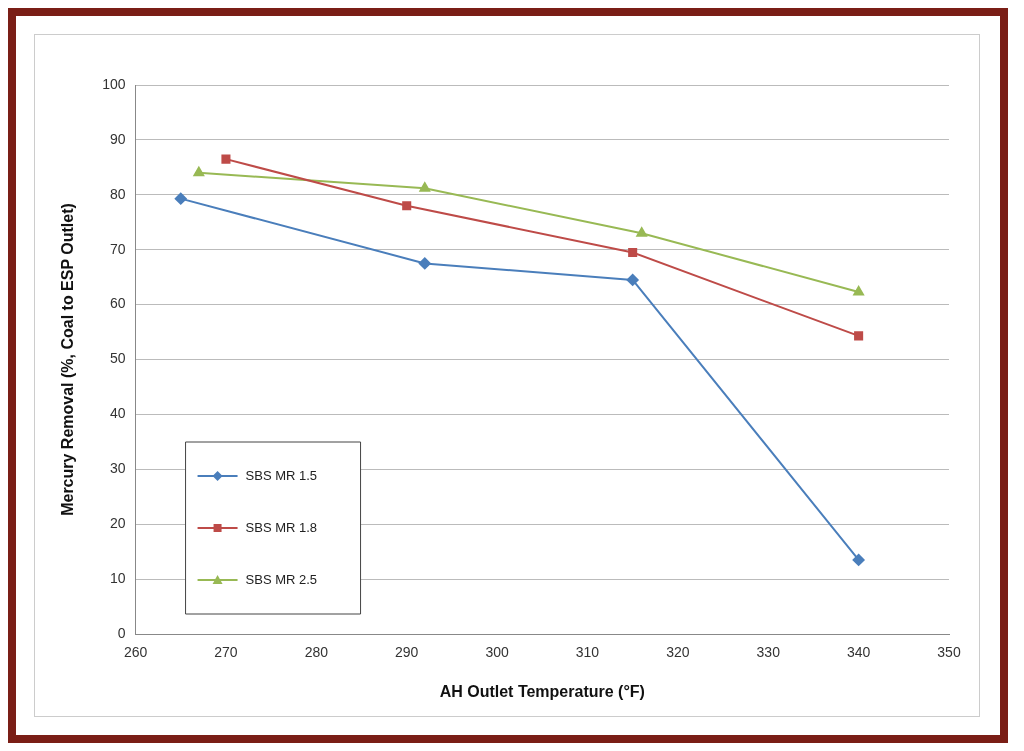  I want to click on x-tick-label: 310, so click(587, 652).